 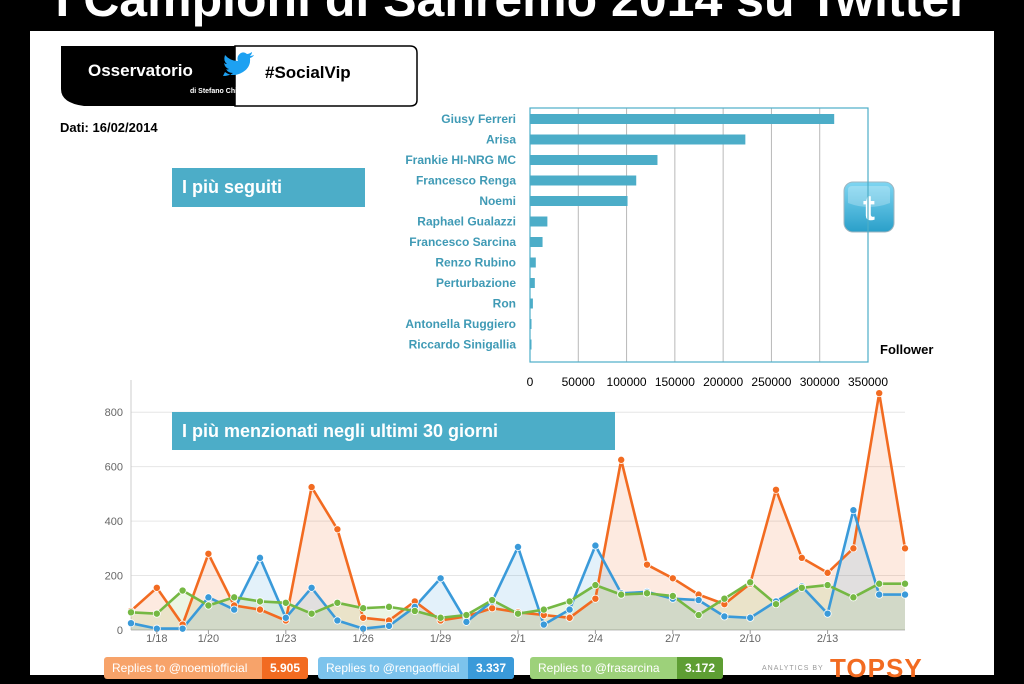 I want to click on legend-renga: Replies to @rengaofficial 3.337, so click(x=416, y=668).